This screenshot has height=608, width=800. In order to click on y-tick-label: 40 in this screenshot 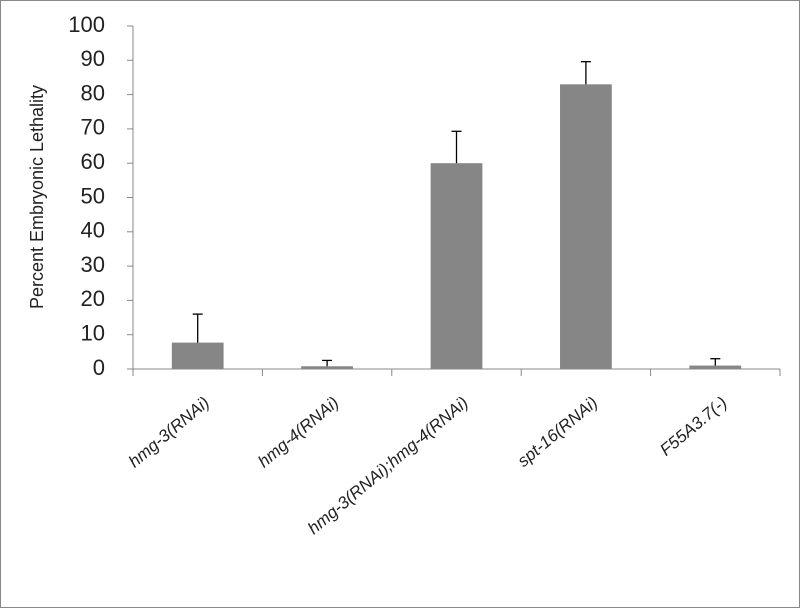, I will do `click(93, 230)`.